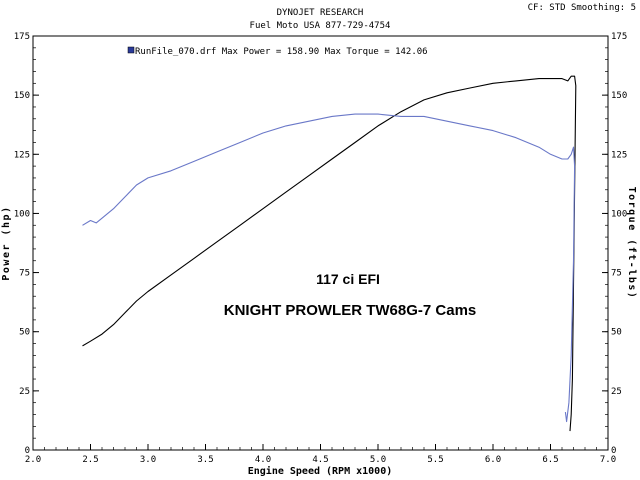  I want to click on x-axis-label: Engine Speed (RPM x1000), so click(320, 471).